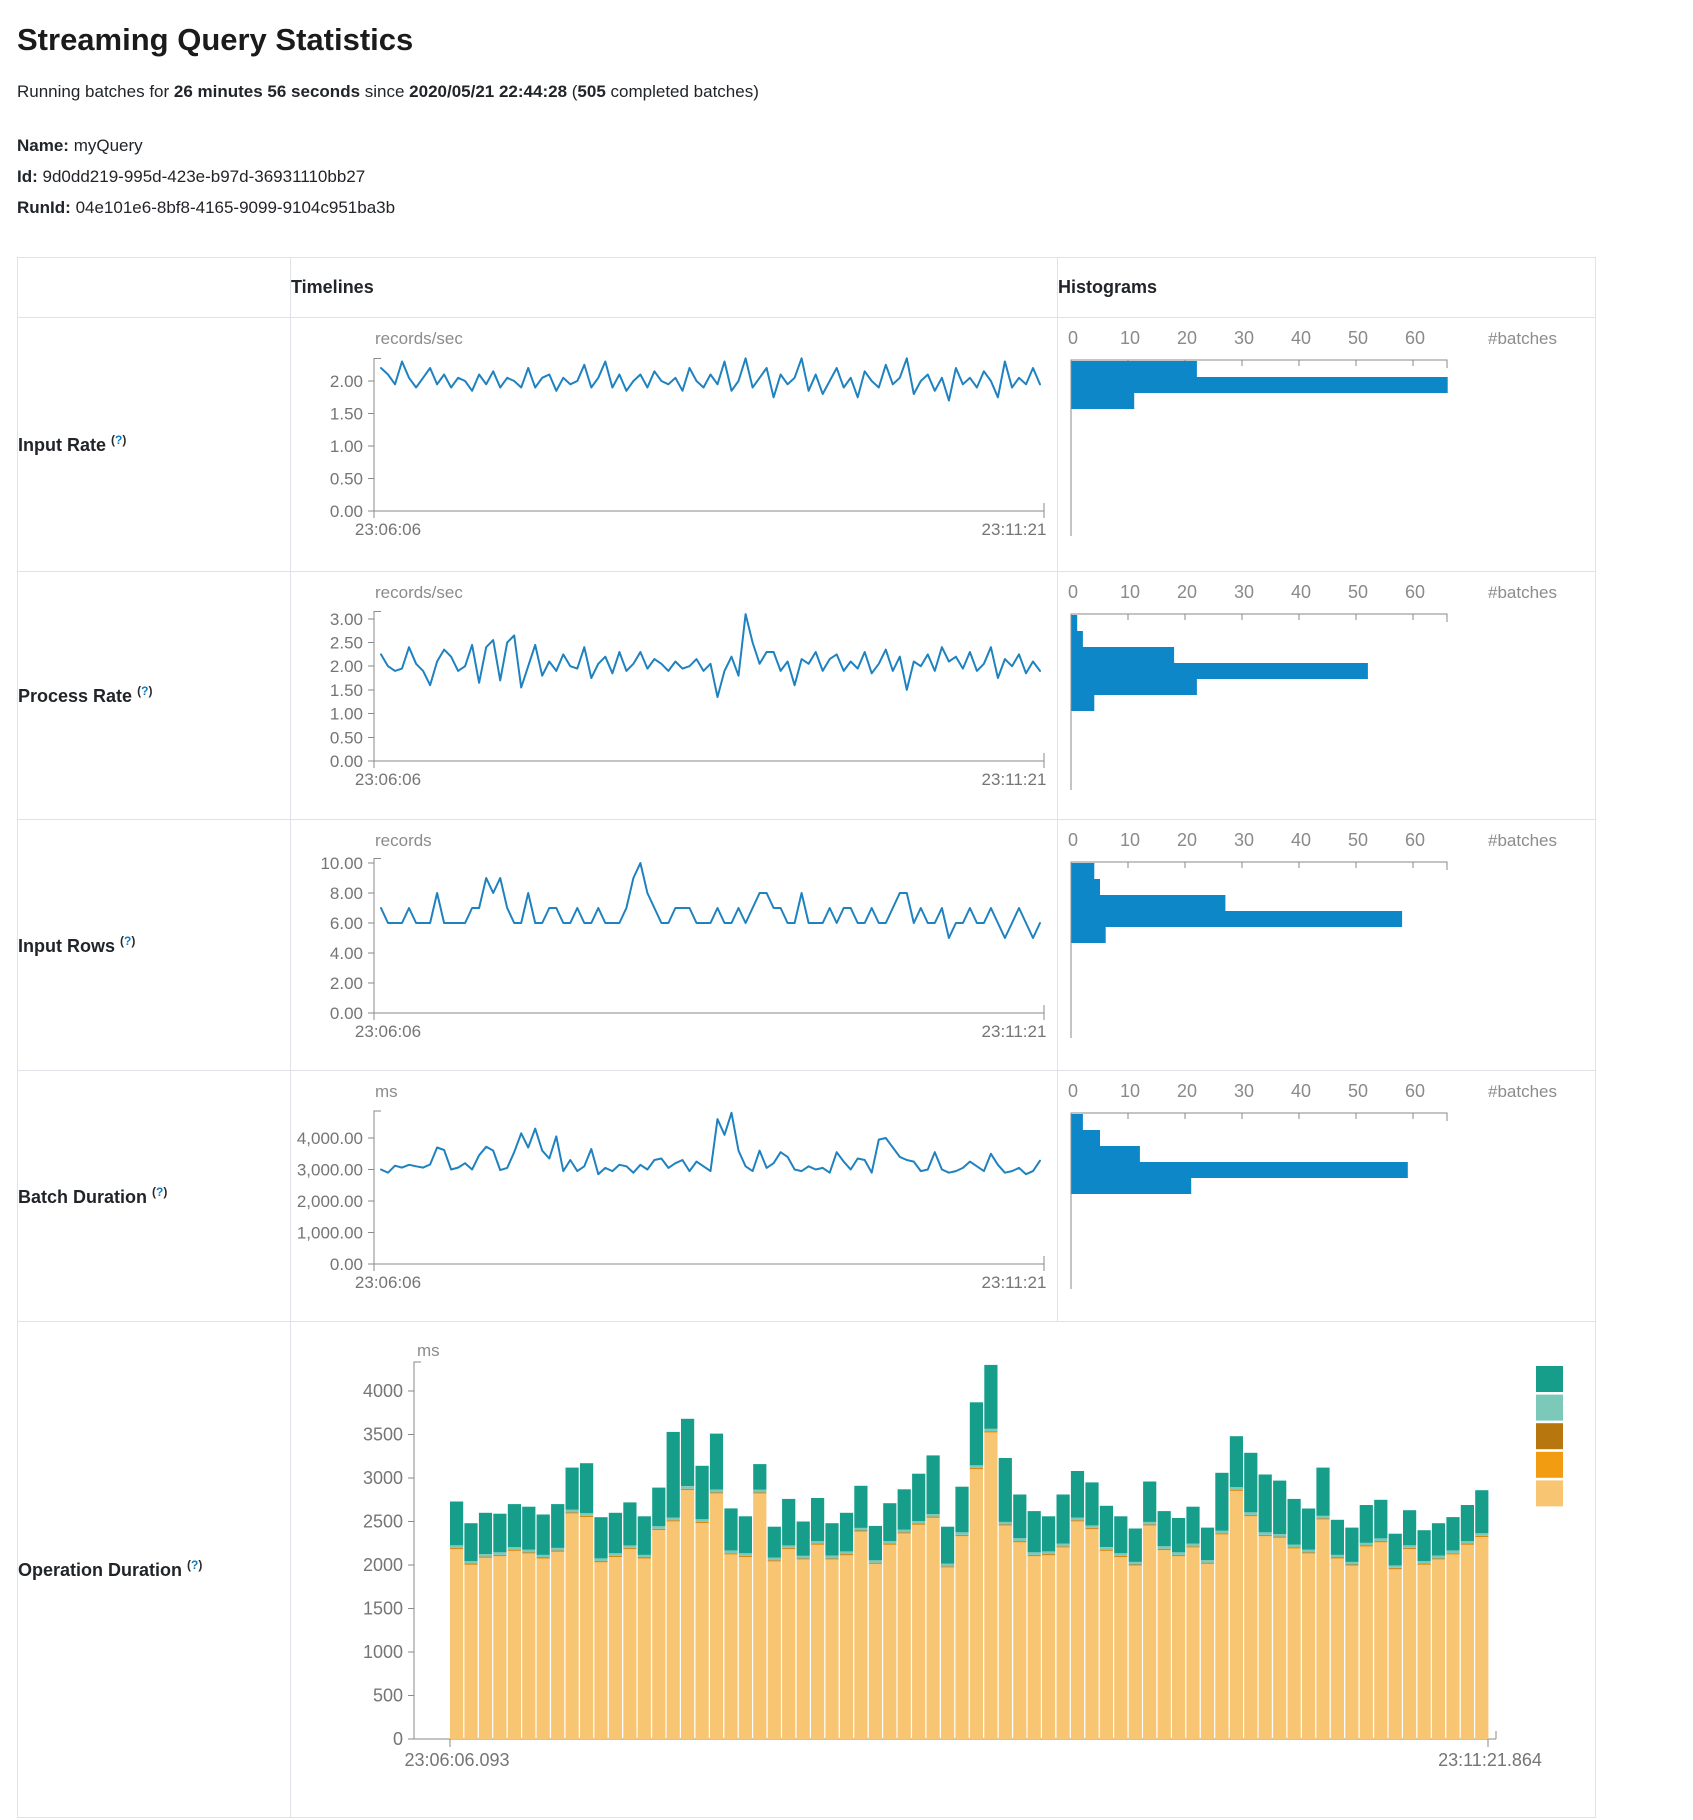 Image resolution: width=1693 pixels, height=1820 pixels. Describe the element at coordinates (1415, 840) in the screenshot. I see `svg-text: 60` at that location.